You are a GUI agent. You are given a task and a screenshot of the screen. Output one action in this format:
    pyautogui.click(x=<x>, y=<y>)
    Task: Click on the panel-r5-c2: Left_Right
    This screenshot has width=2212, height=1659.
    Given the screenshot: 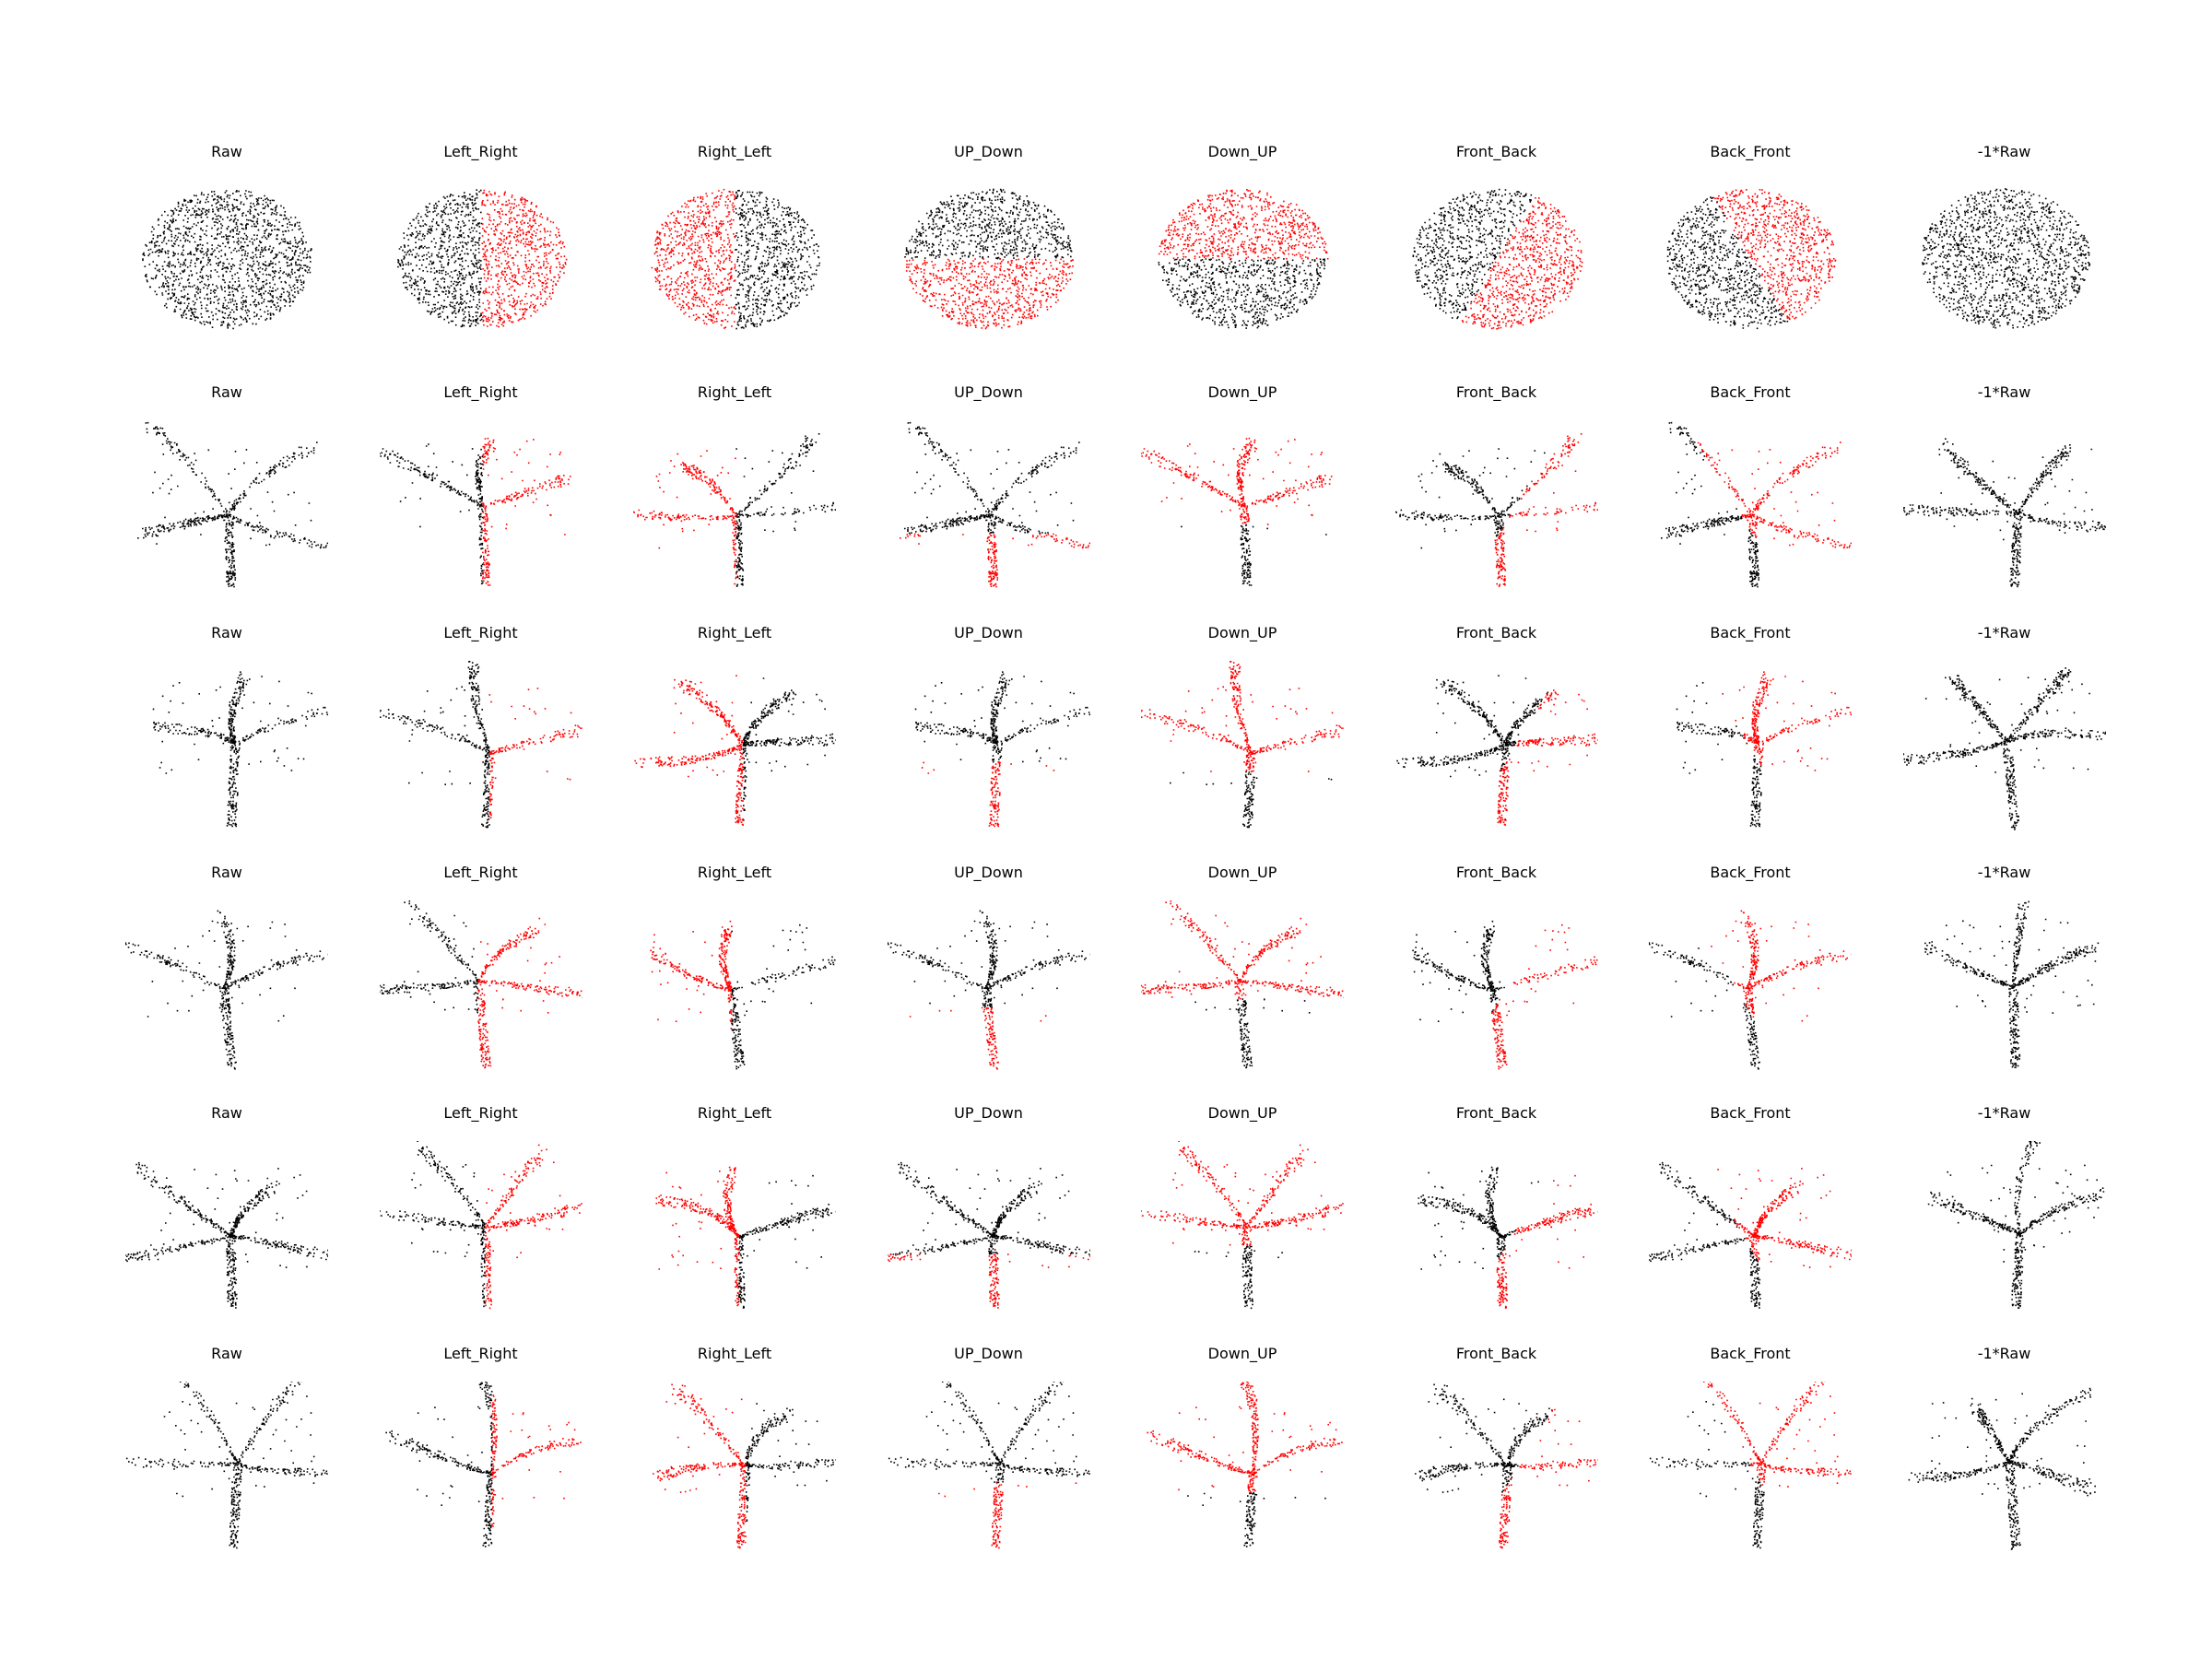 What is the action you would take?
    pyautogui.click(x=481, y=1224)
    